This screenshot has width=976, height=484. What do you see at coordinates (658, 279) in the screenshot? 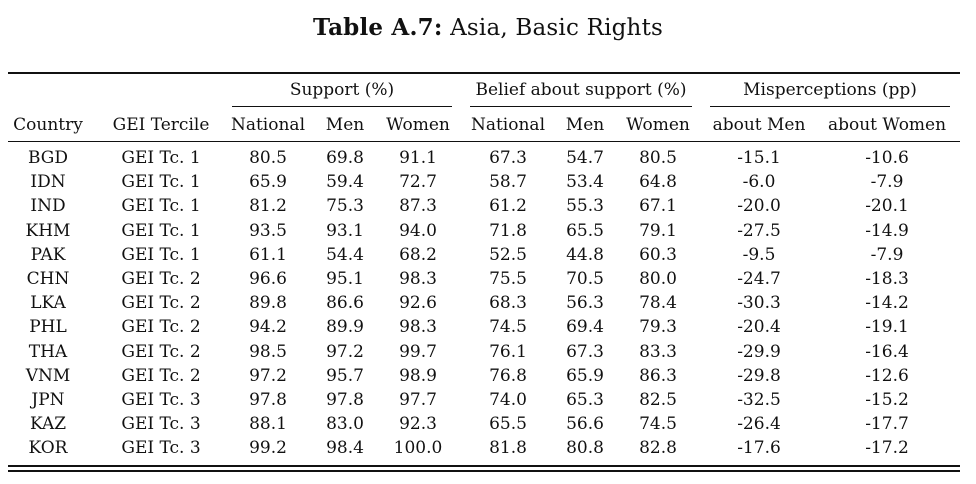
I see `table-cell: 80.0` at bounding box center [658, 279].